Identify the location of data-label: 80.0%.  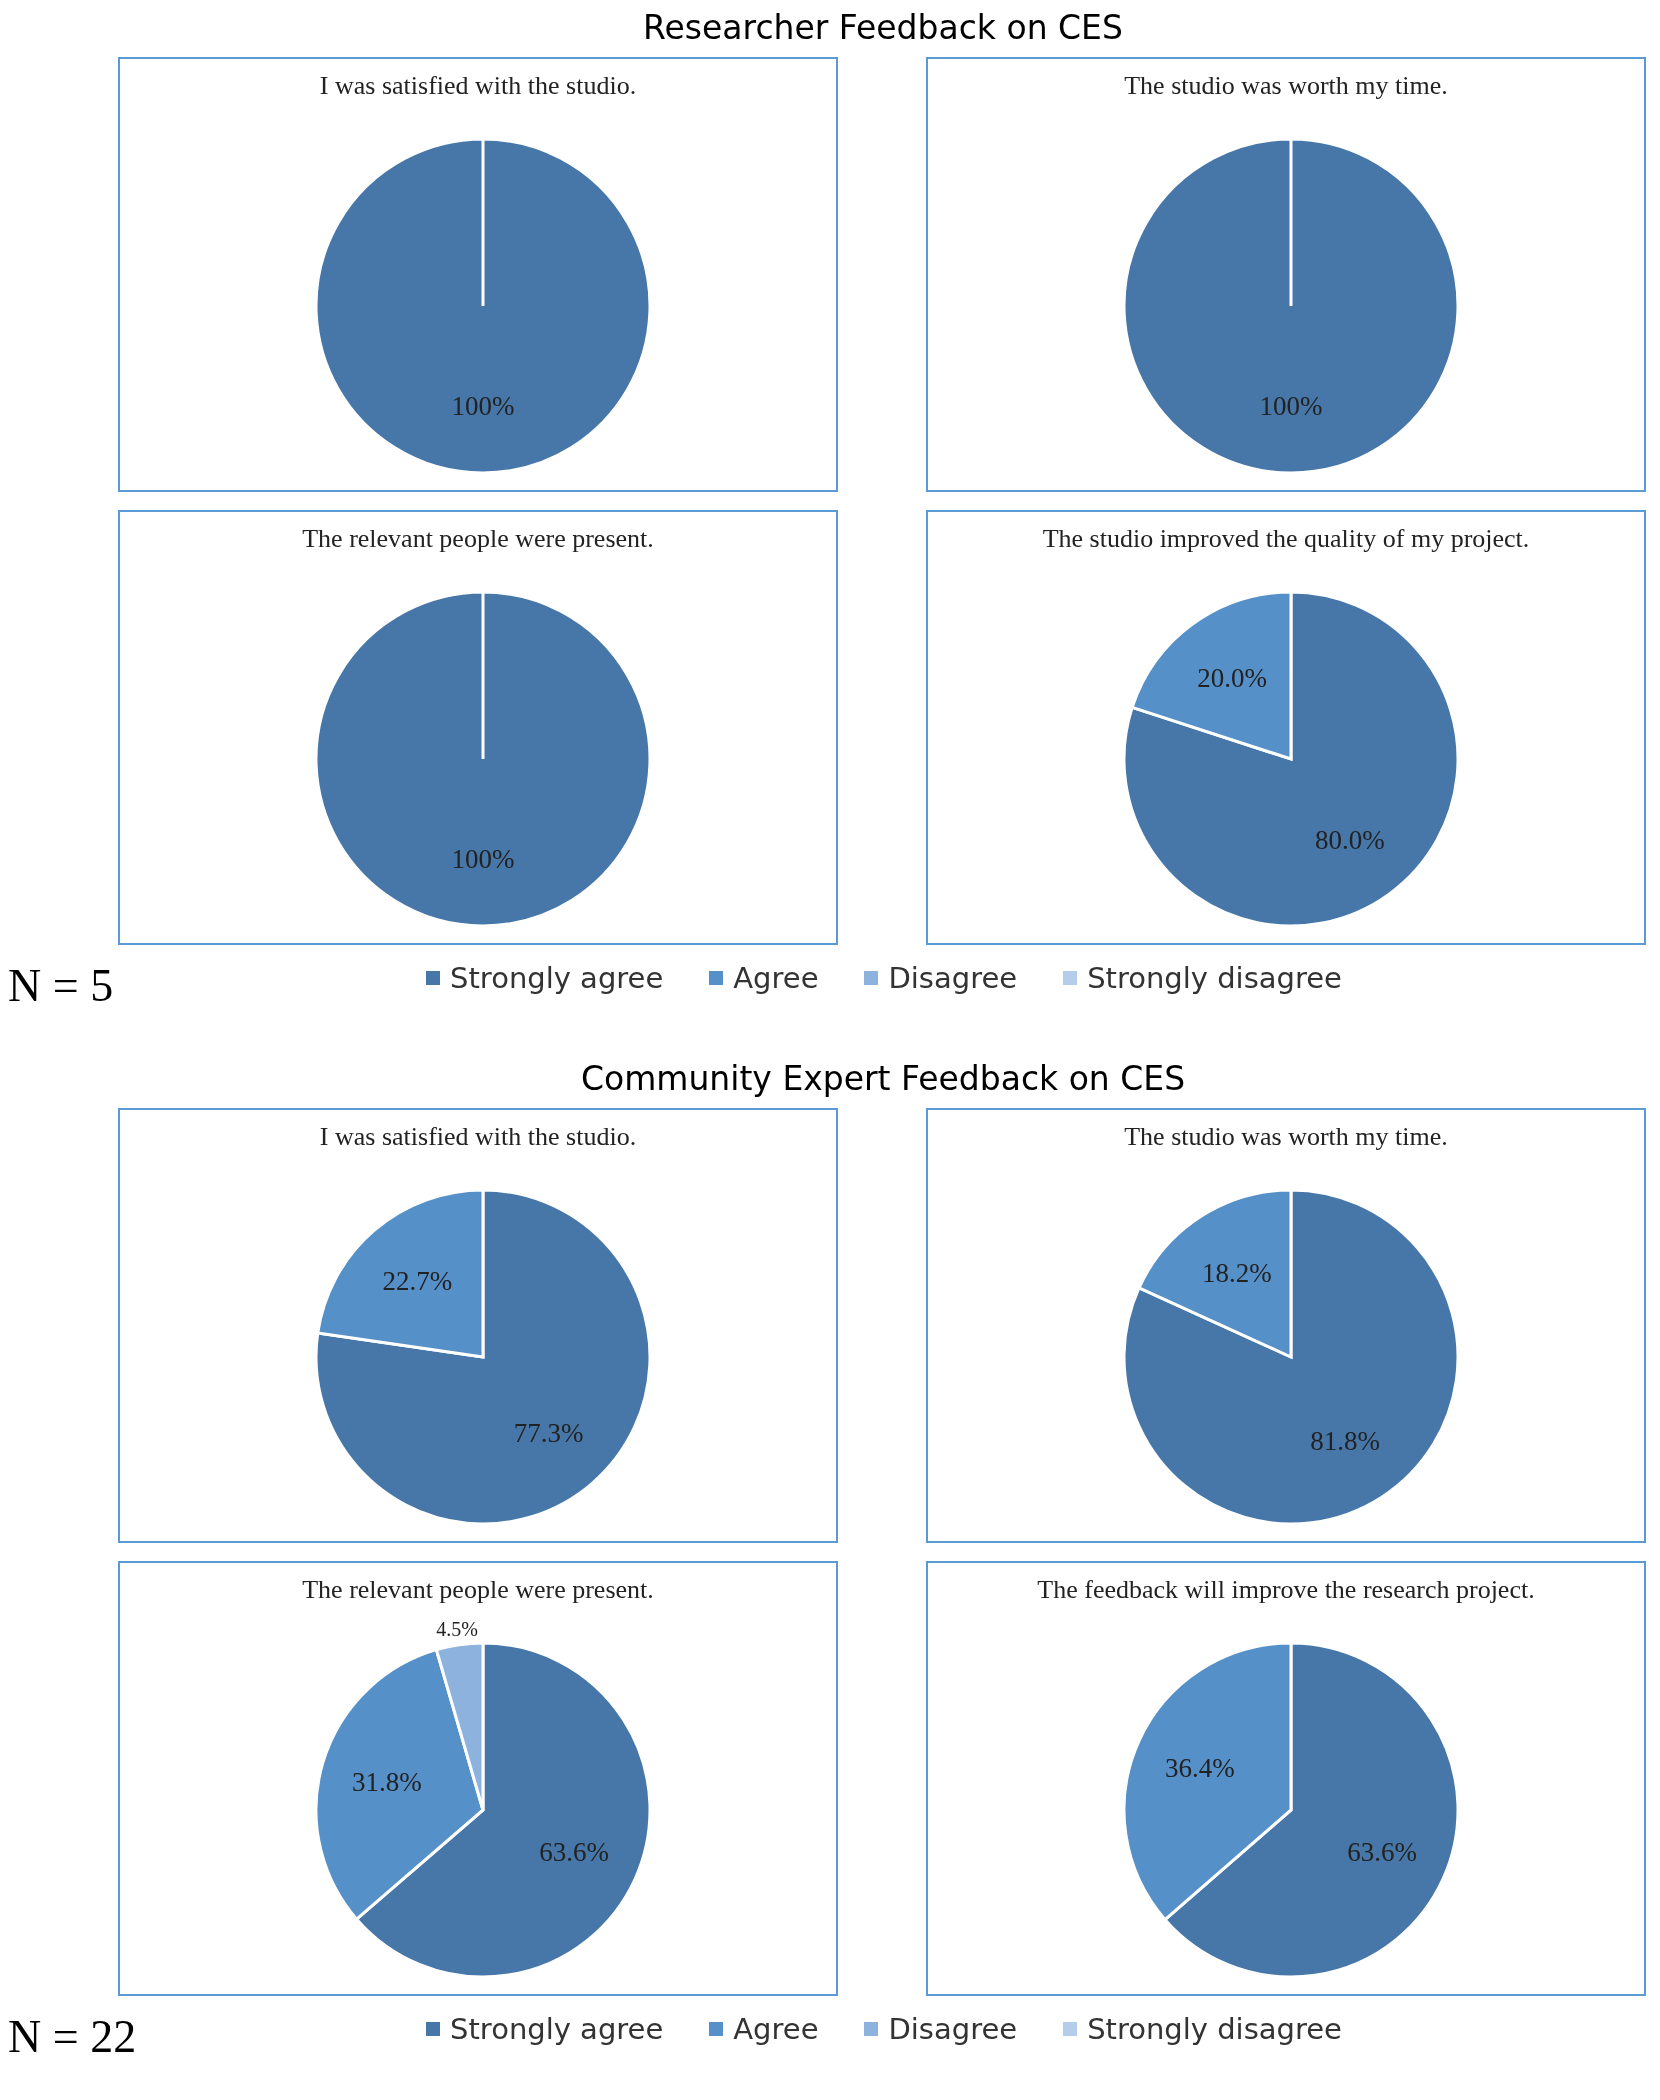
(1350, 840).